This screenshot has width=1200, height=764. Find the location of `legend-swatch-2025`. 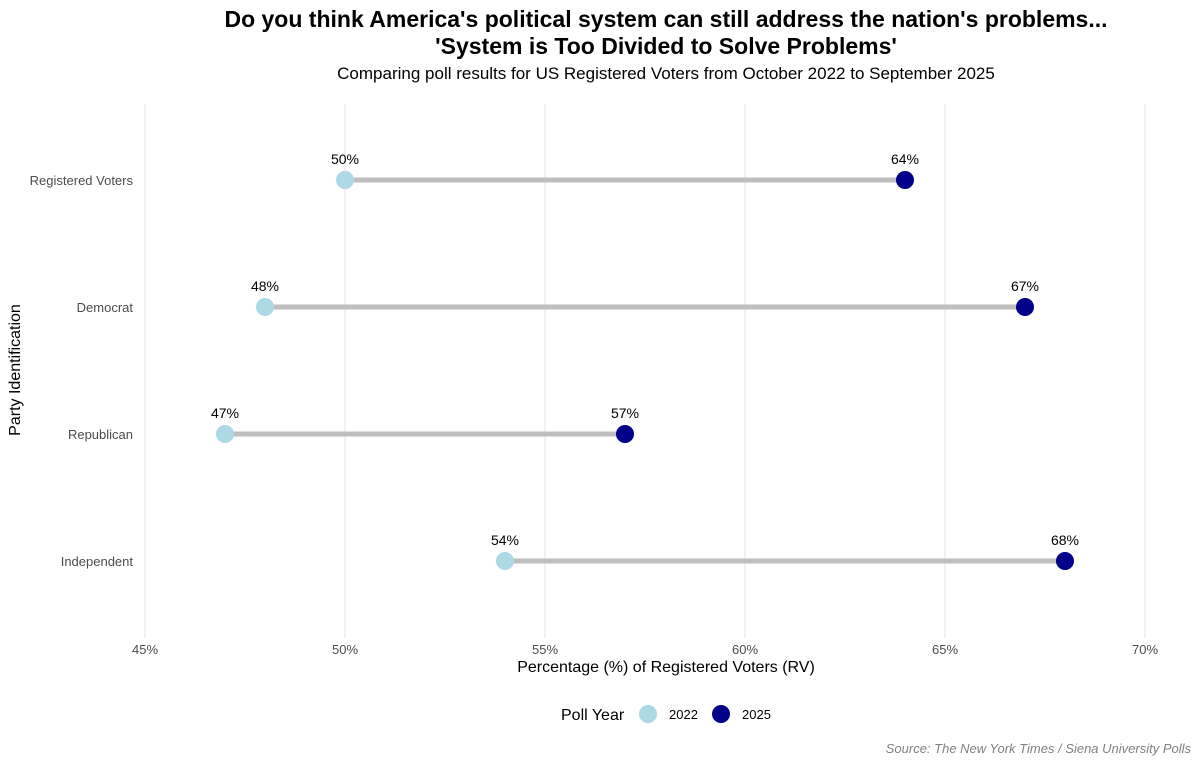

legend-swatch-2025 is located at coordinates (721, 714).